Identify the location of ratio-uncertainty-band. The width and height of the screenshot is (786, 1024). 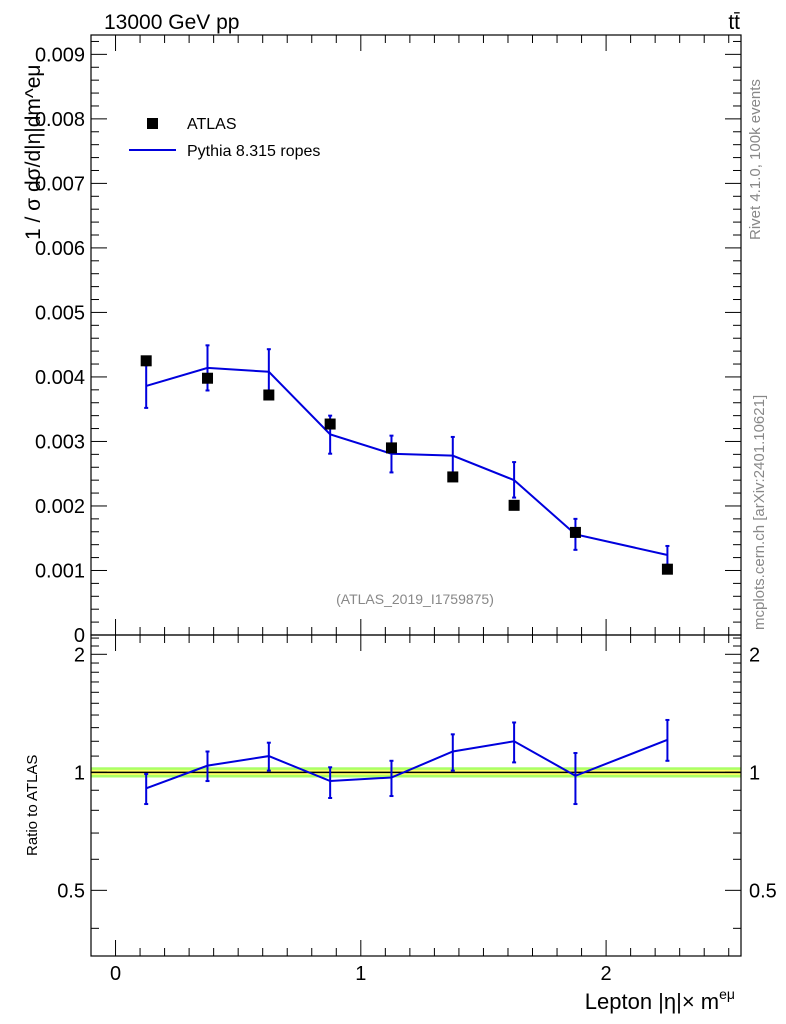
(416, 772).